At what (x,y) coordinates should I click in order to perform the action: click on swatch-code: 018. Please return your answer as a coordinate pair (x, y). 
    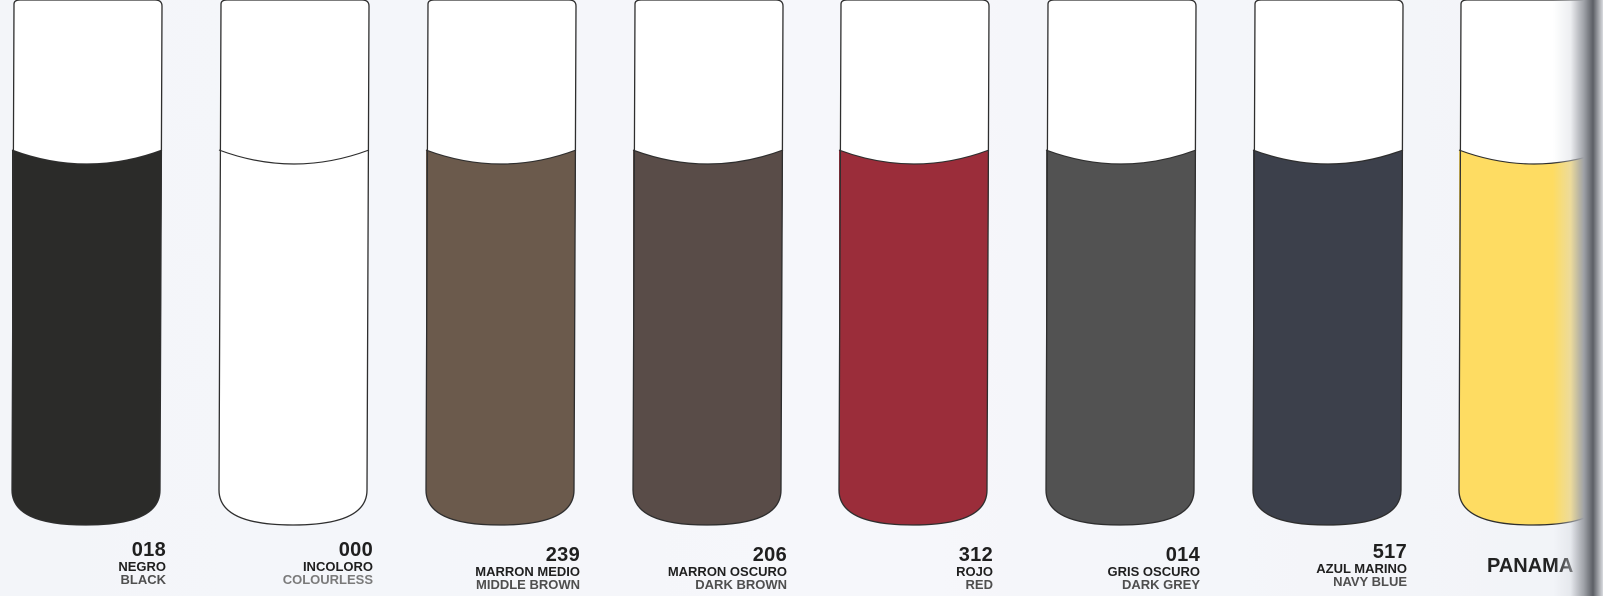
    Looking at the image, I should click on (148, 550).